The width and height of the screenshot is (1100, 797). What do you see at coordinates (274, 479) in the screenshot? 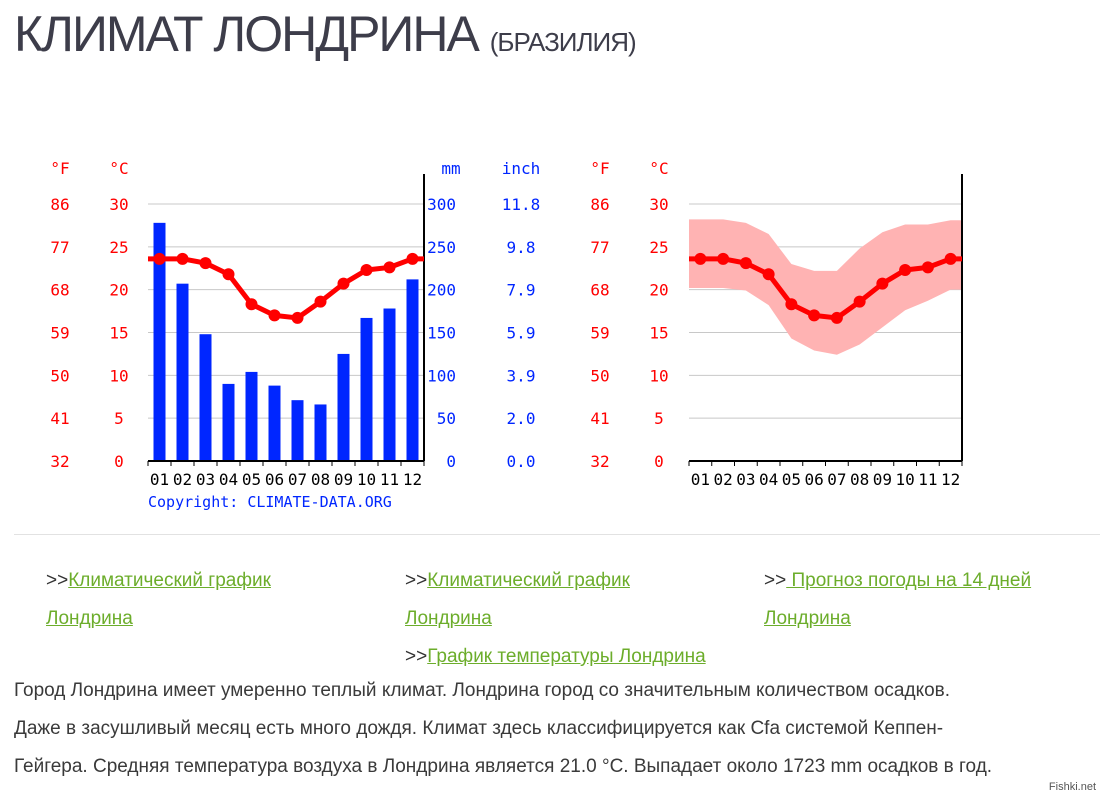
I see `month-label: 06` at bounding box center [274, 479].